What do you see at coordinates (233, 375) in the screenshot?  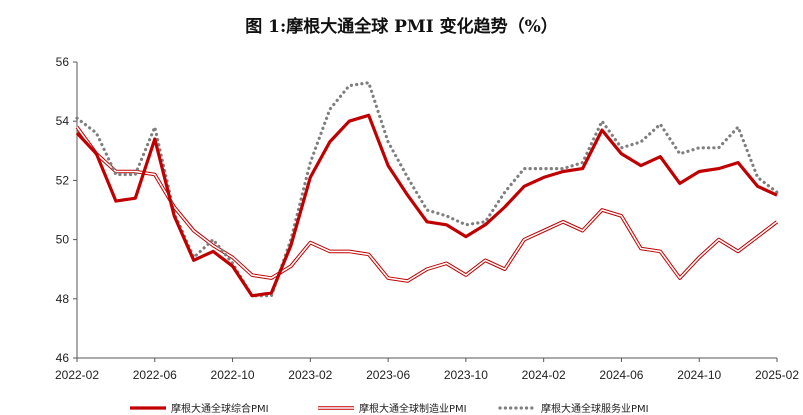 I see `x-tick-label: 2022-10` at bounding box center [233, 375].